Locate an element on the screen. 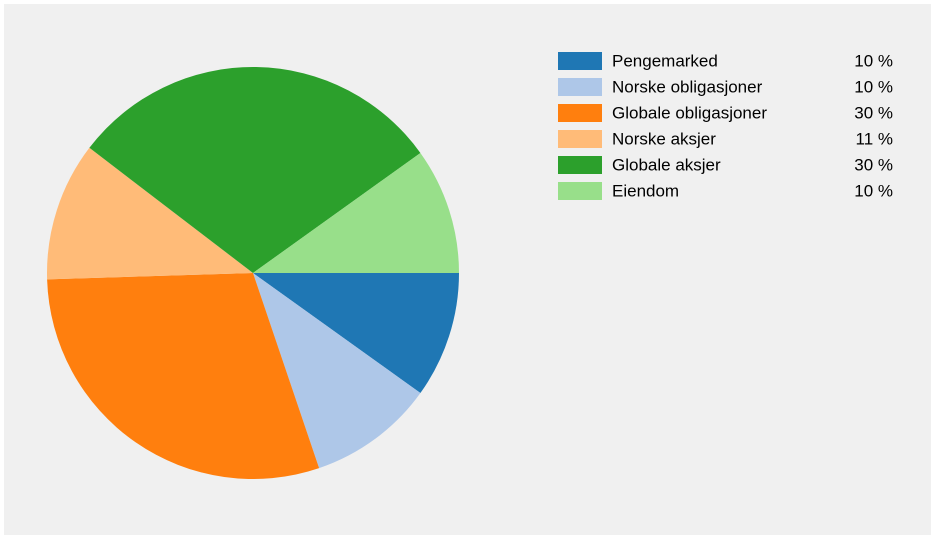 Image resolution: width=935 pixels, height=539 pixels. legend-label: Pengemarked is located at coordinates (665, 60).